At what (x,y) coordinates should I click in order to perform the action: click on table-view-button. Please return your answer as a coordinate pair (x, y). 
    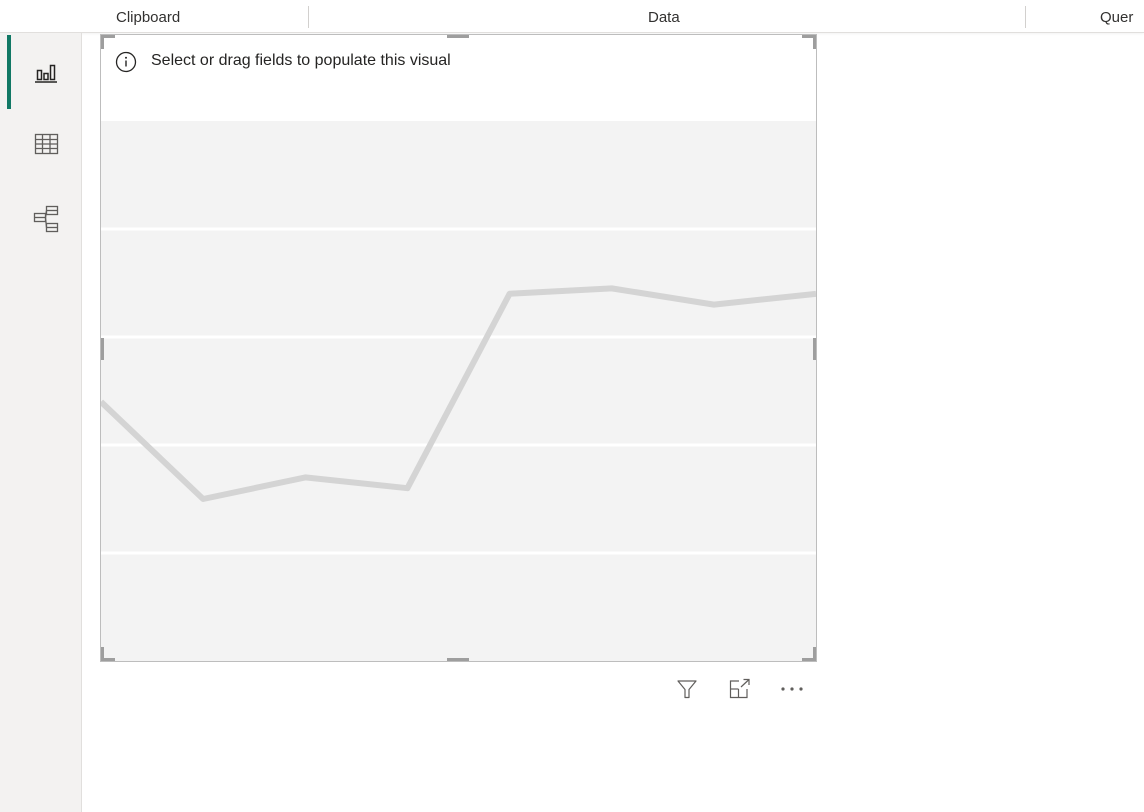
    Looking at the image, I should click on (46, 144).